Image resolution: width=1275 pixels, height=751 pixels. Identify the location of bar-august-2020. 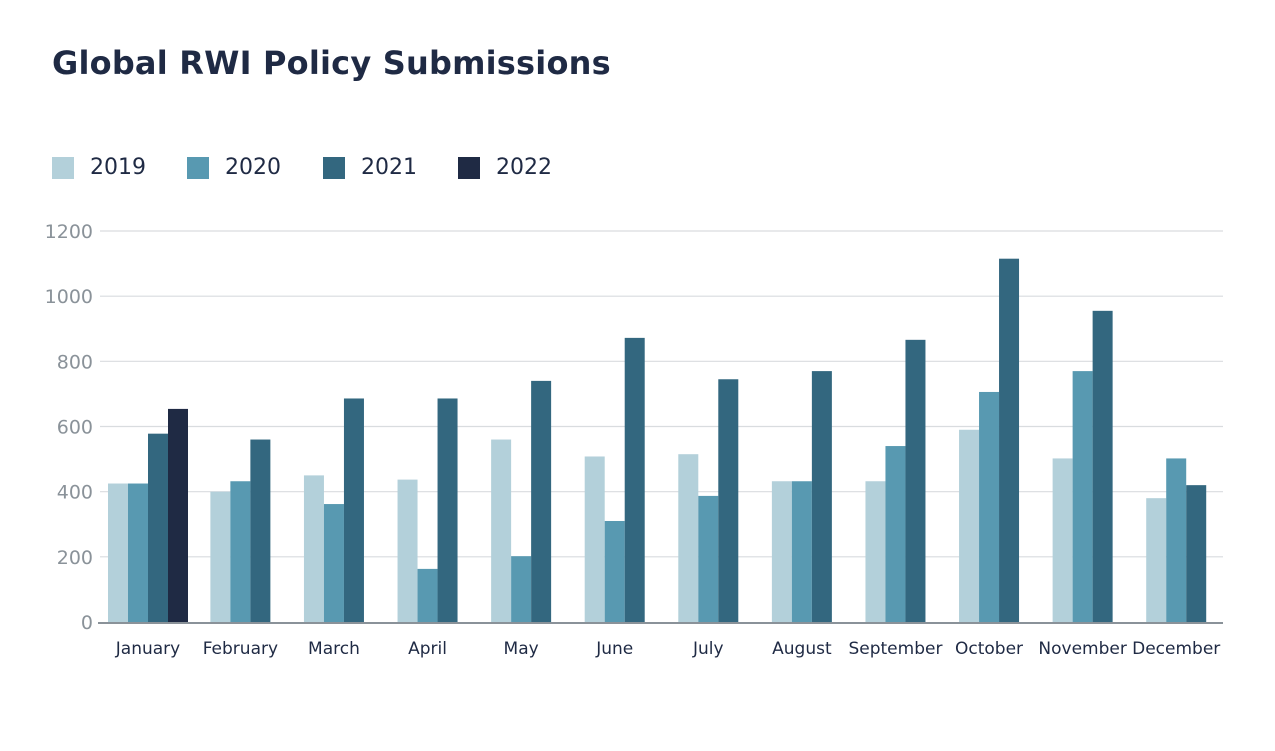
(801, 551).